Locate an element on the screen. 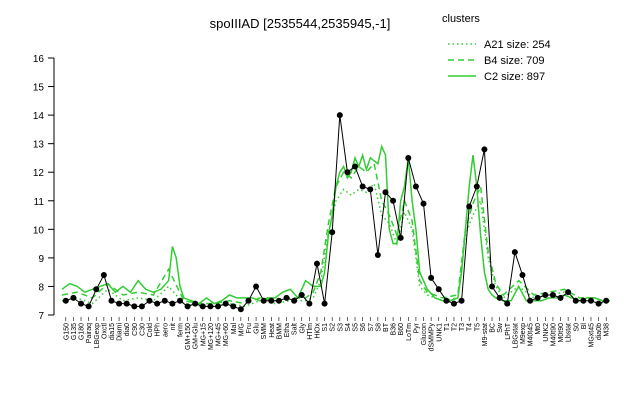 This screenshot has width=640, height=400. x-tick-label: S8 is located at coordinates (378, 327).